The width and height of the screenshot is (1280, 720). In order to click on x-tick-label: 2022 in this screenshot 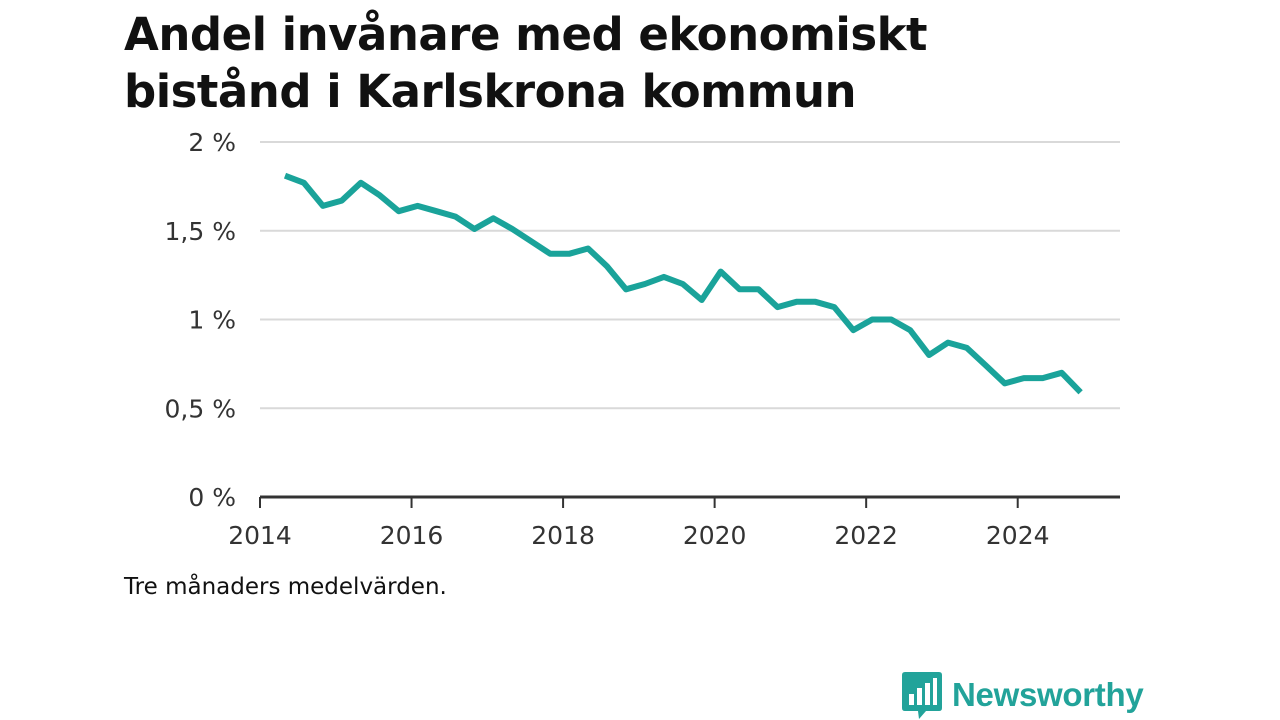, I will do `click(866, 535)`.